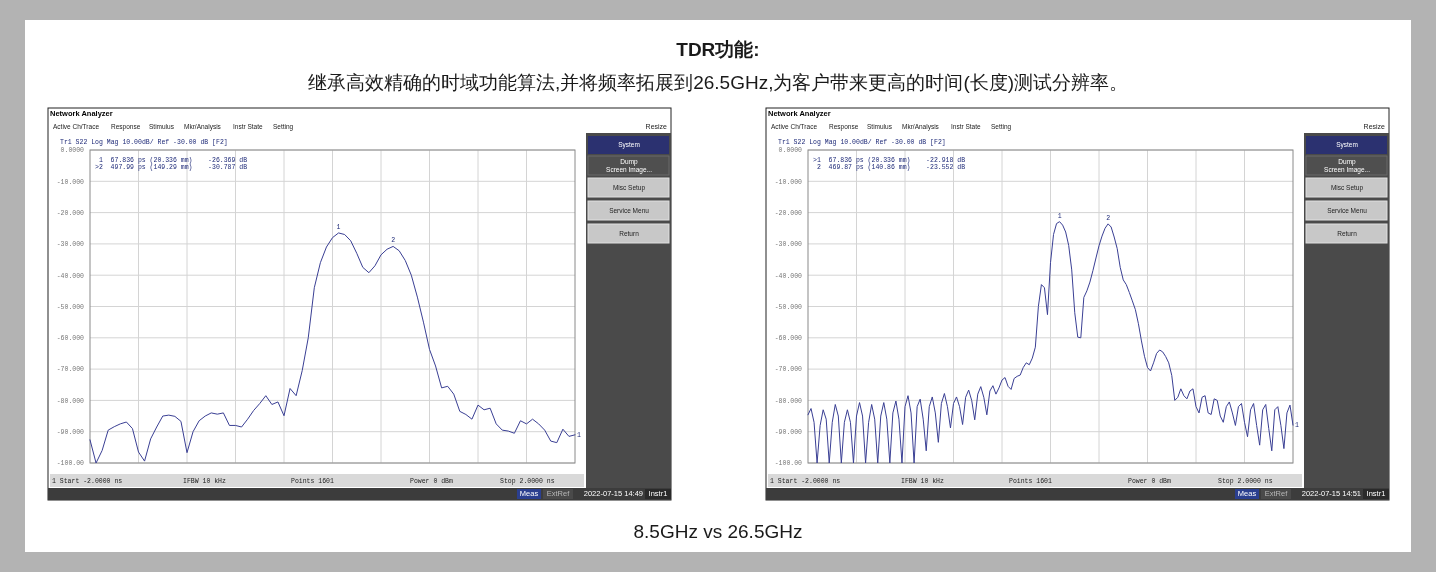 The width and height of the screenshot is (1436, 572). I want to click on text: TDR功能:, so click(718, 49).